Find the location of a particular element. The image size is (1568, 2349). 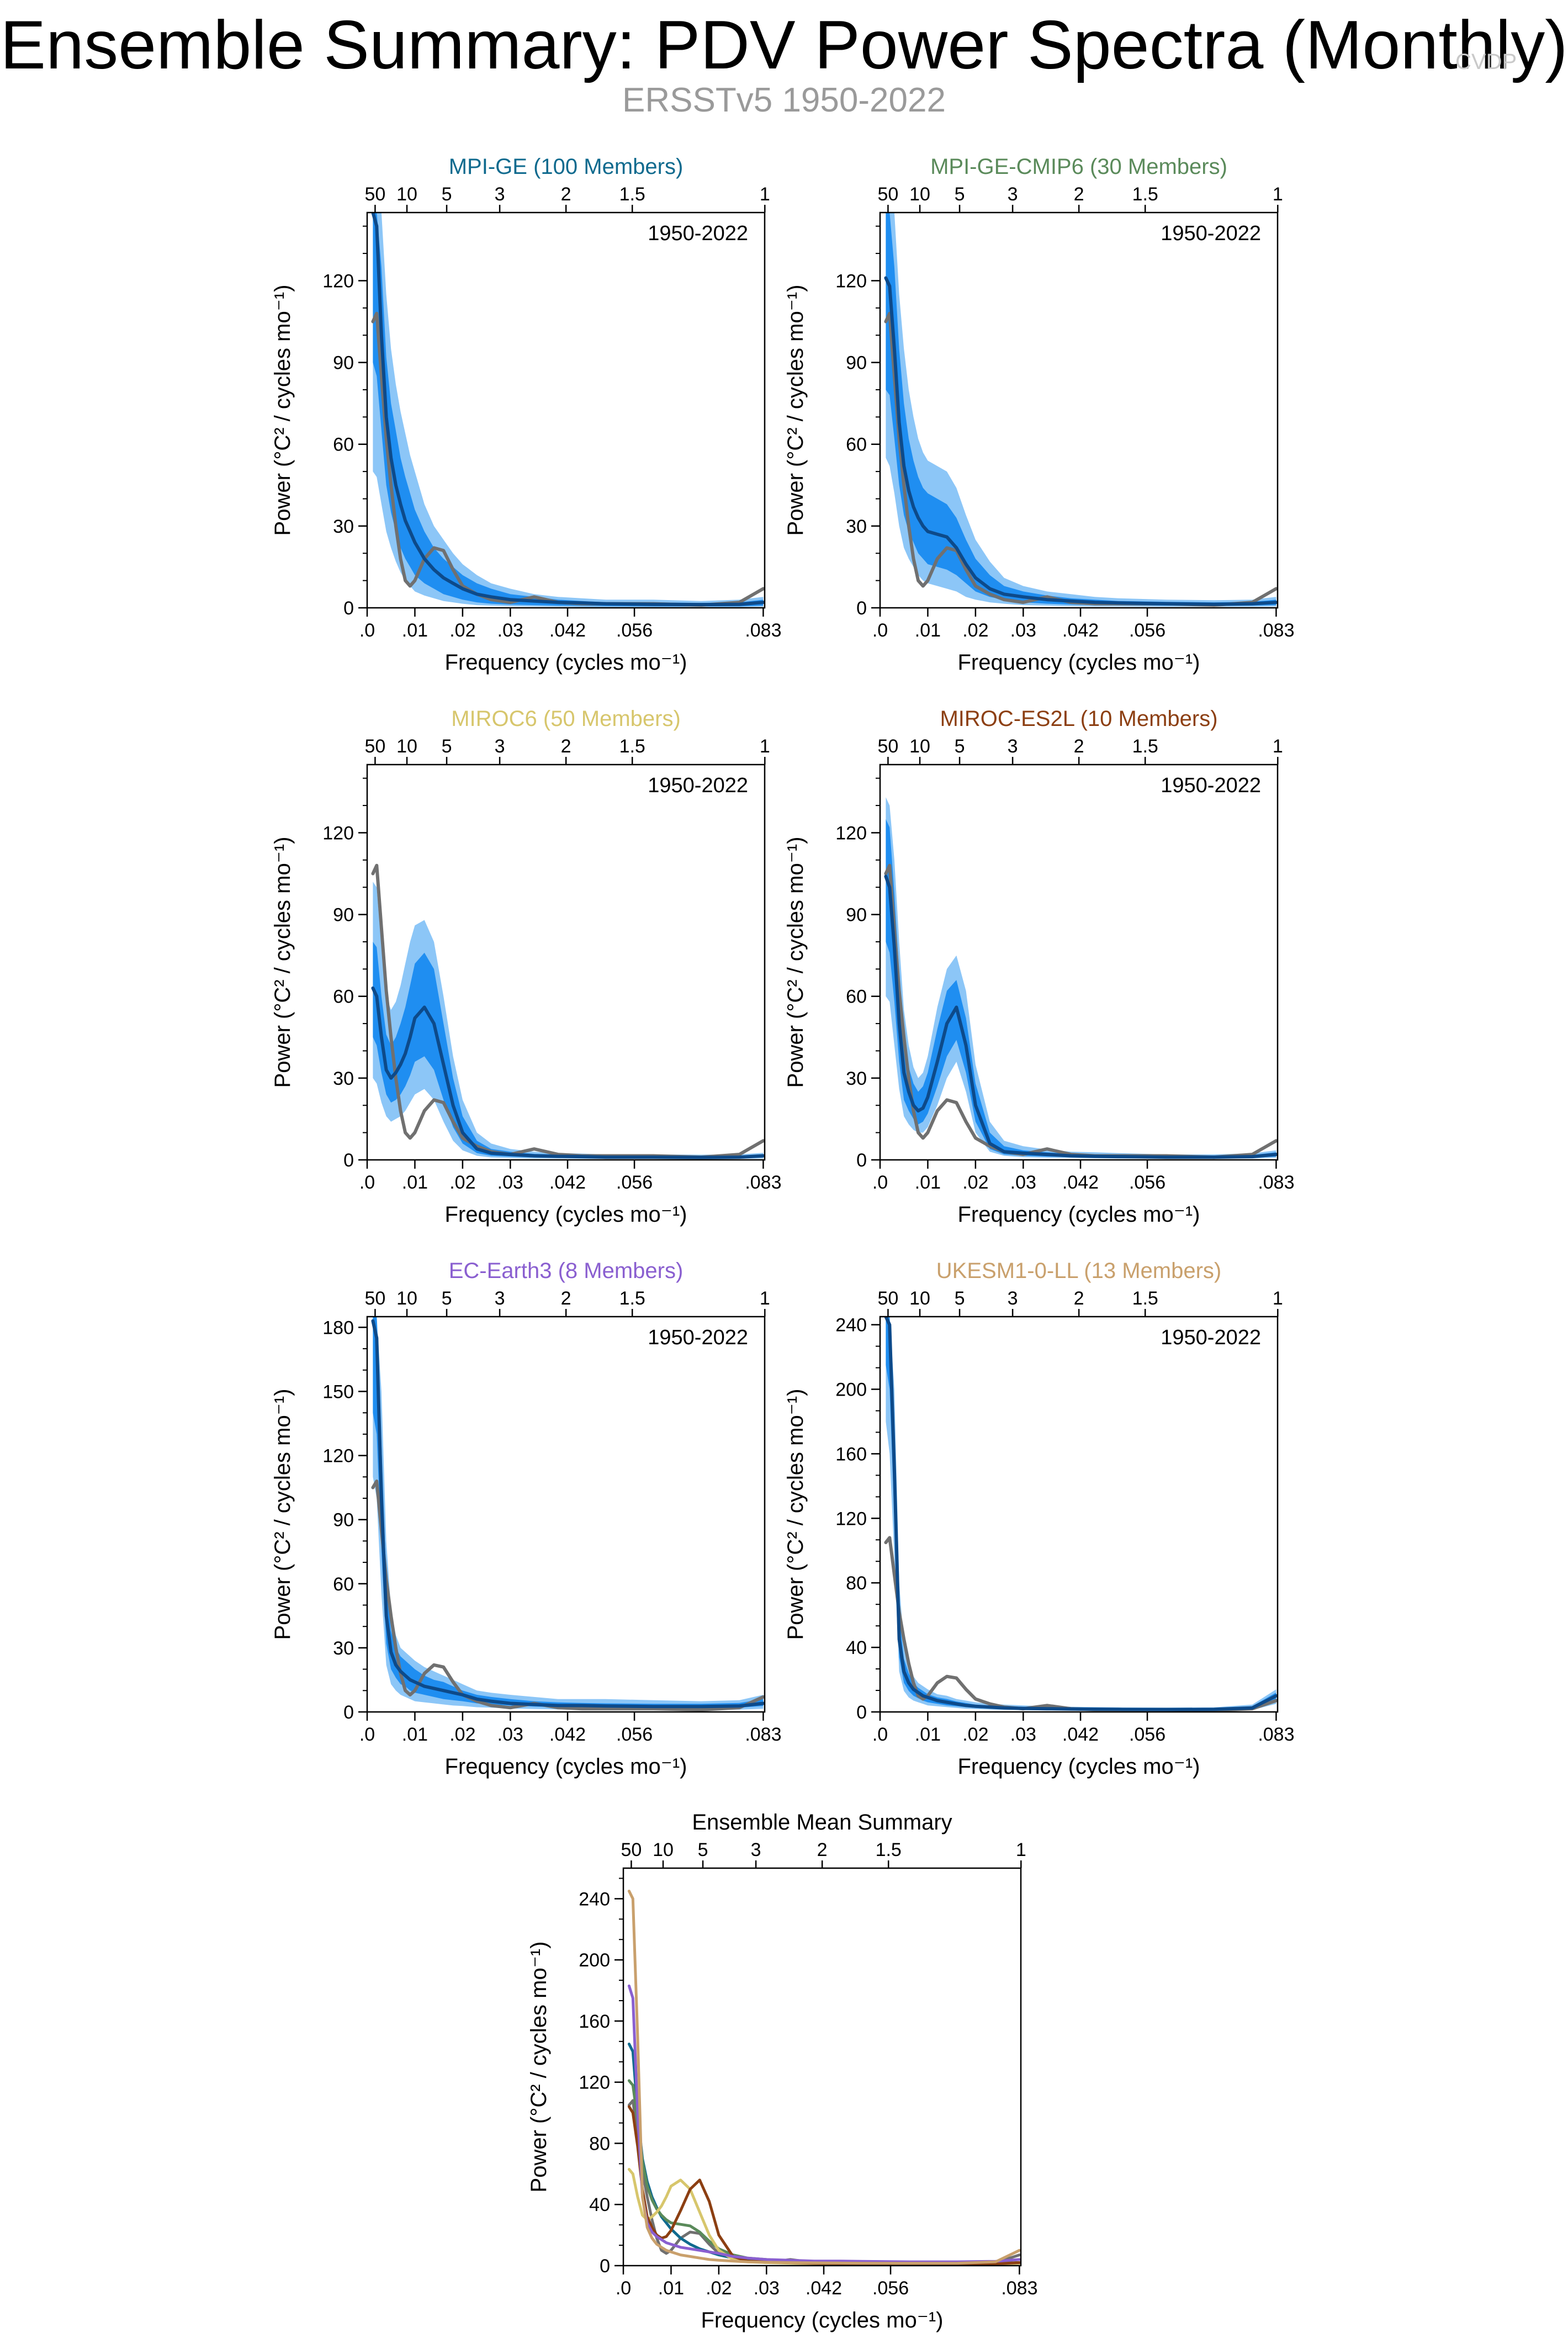

y-tick-label: 40 is located at coordinates (857, 1647).